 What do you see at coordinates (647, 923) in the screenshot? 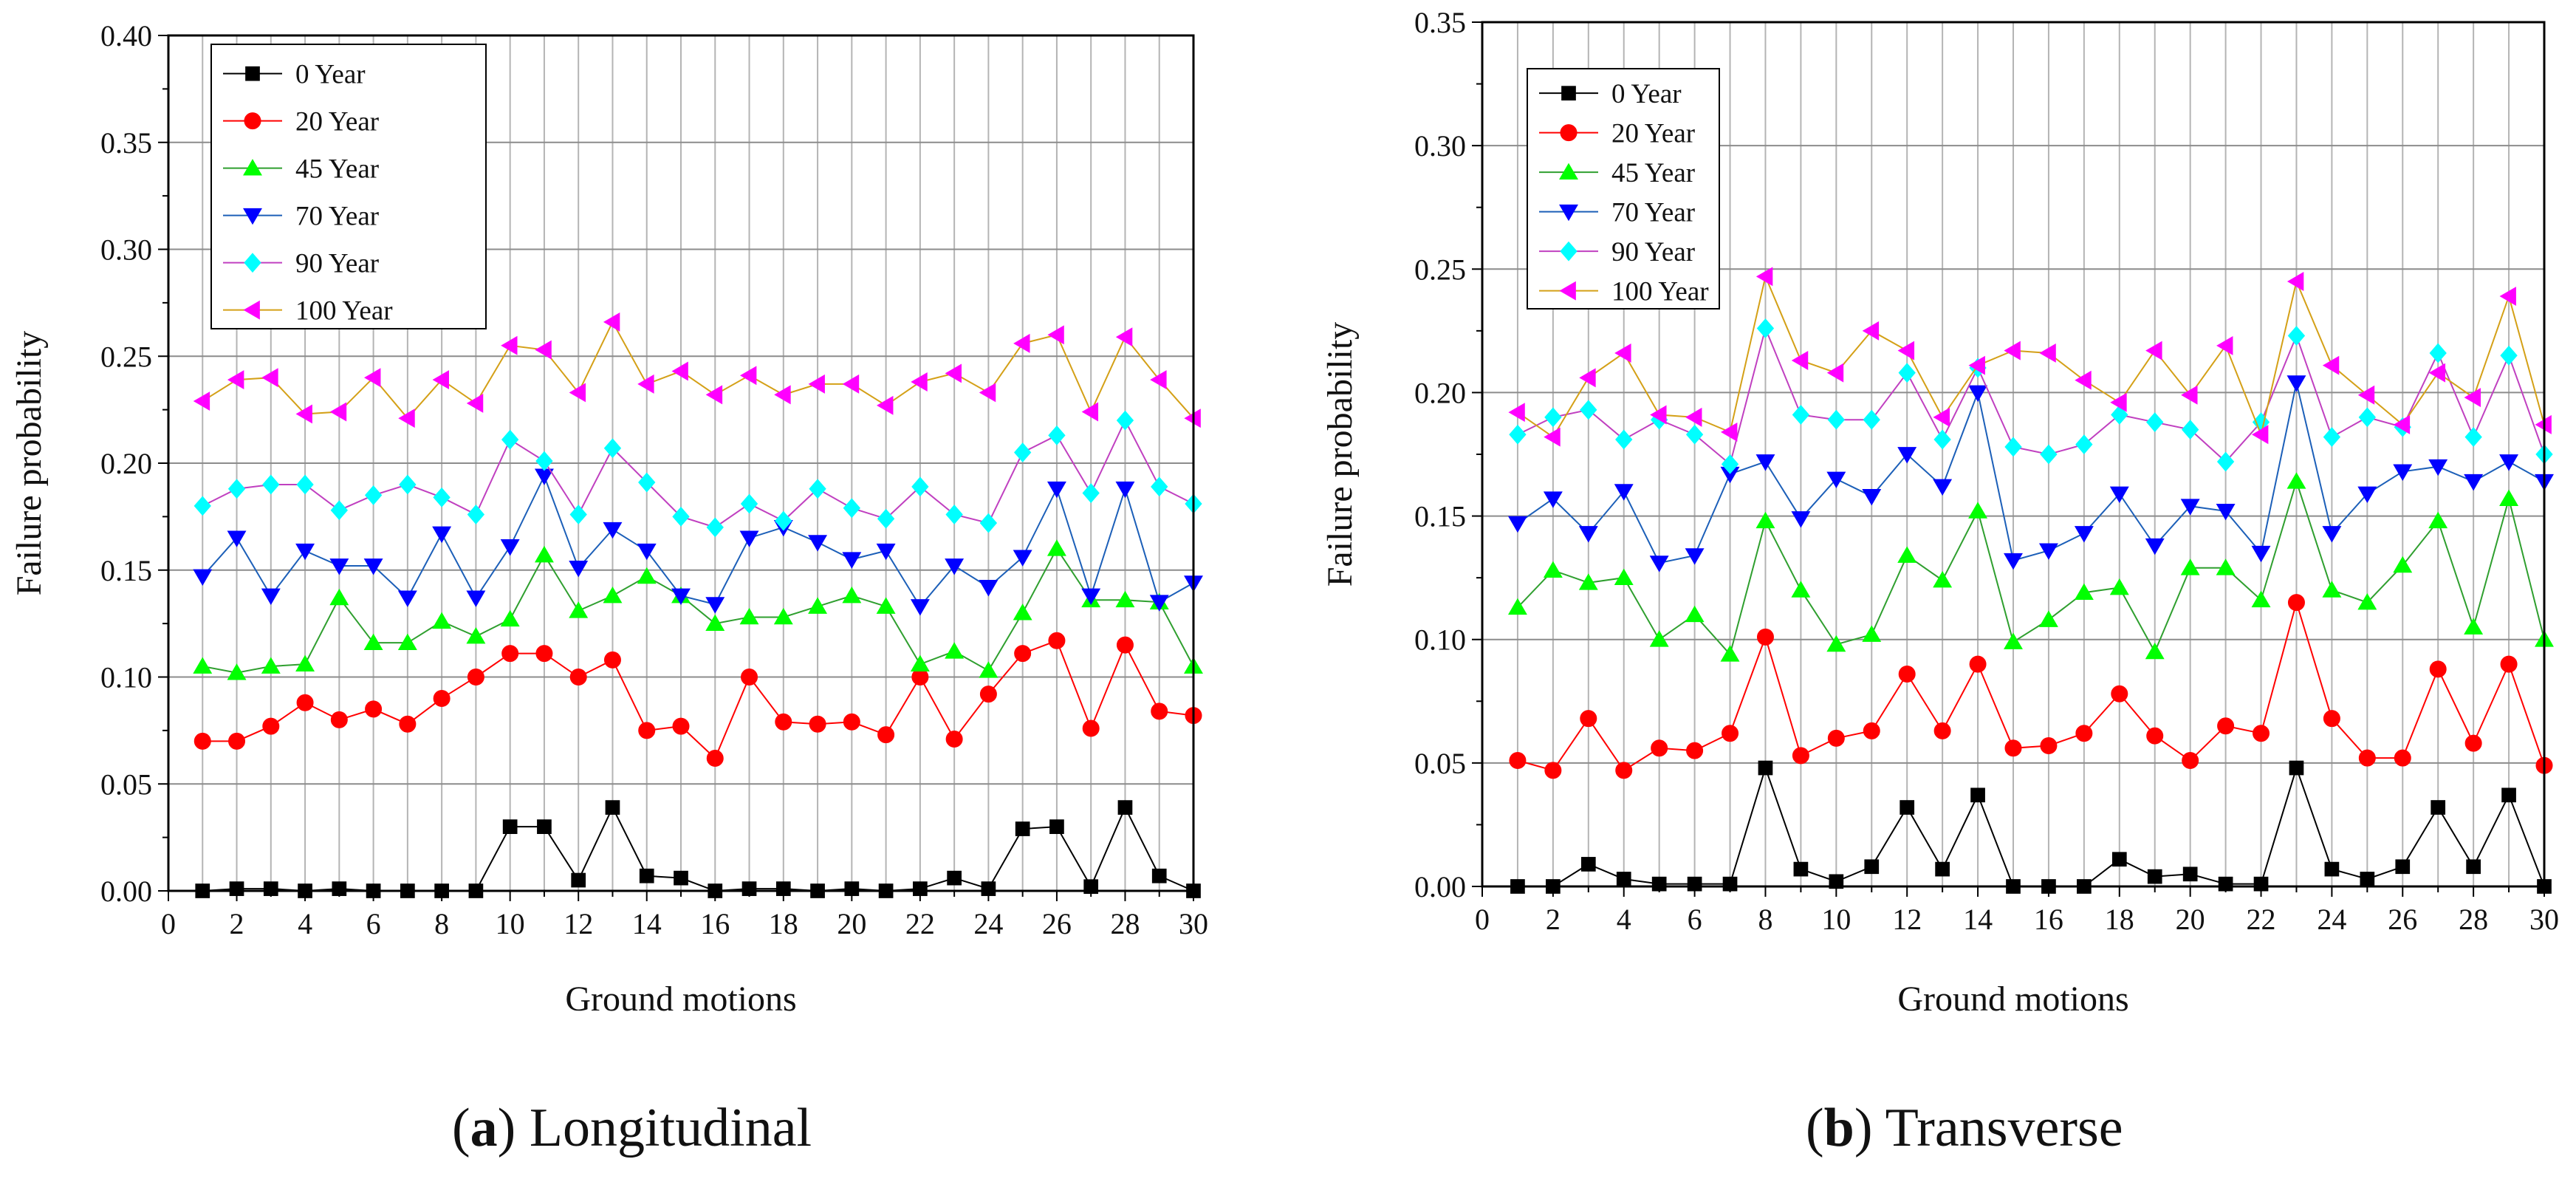
I see `x-tick-label: 14` at bounding box center [647, 923].